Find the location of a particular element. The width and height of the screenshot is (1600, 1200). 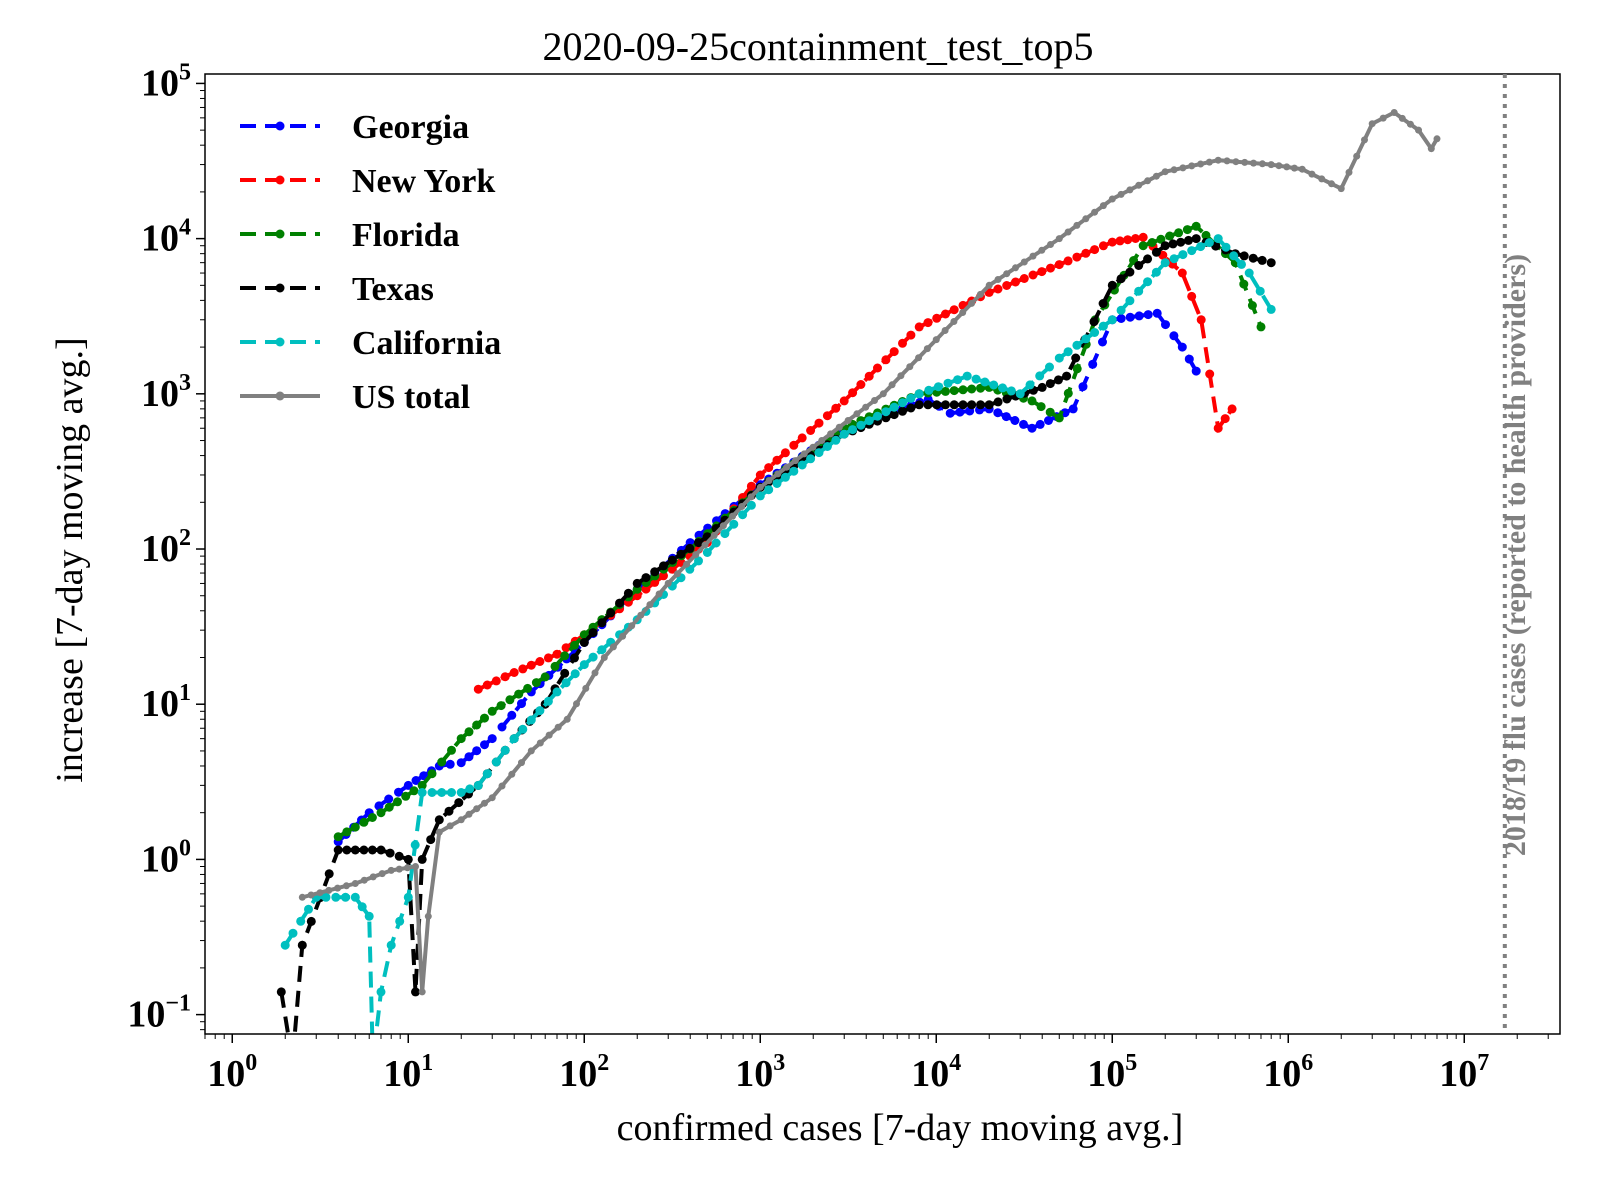

x-tick-label-0-exp: 0 is located at coordinates (251, 1063).